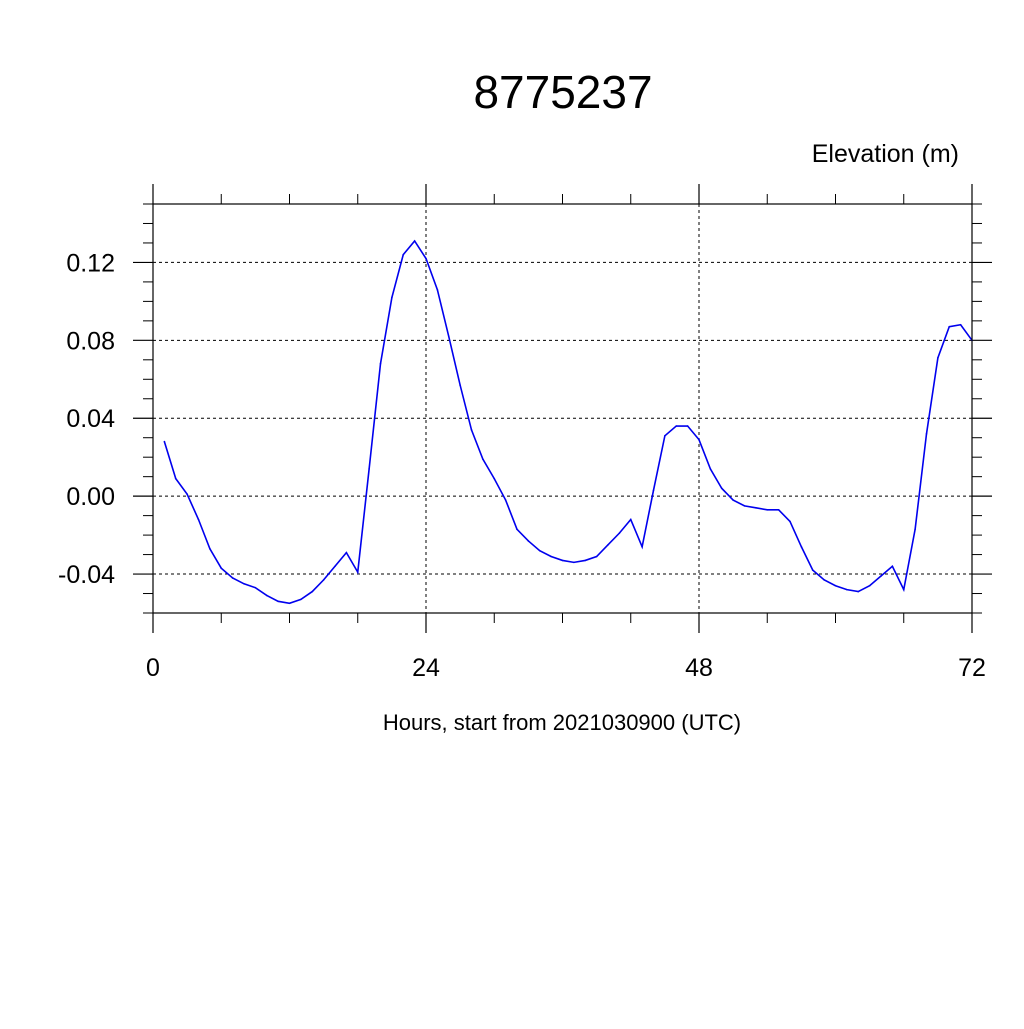 This screenshot has height=1029, width=1024. I want to click on x-axis-label: Hours, start from 2021030900 (UTC), so click(562, 722).